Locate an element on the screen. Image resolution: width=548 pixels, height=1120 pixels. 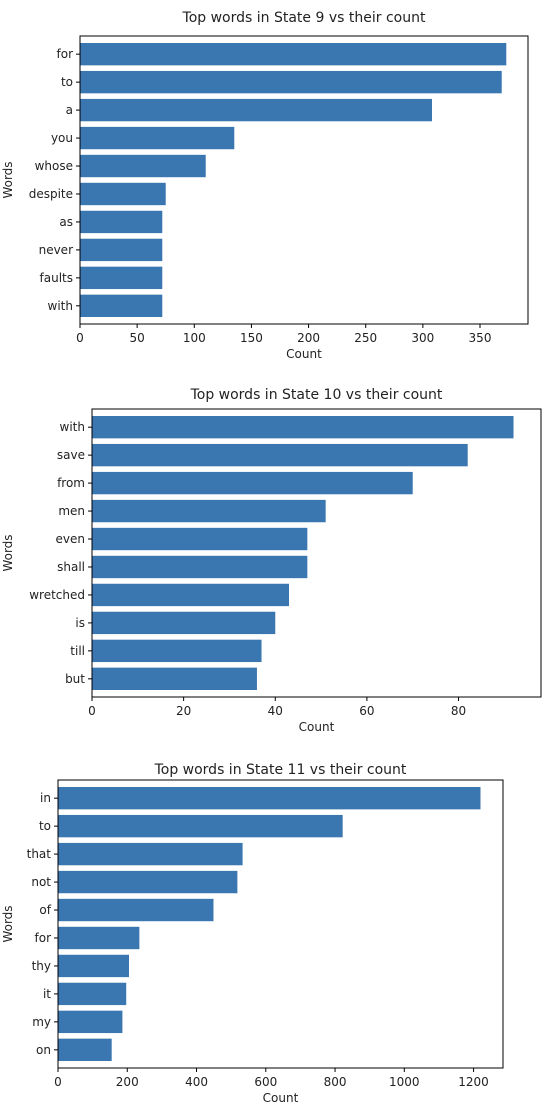
x-tick-label: 50 is located at coordinates (137, 338).